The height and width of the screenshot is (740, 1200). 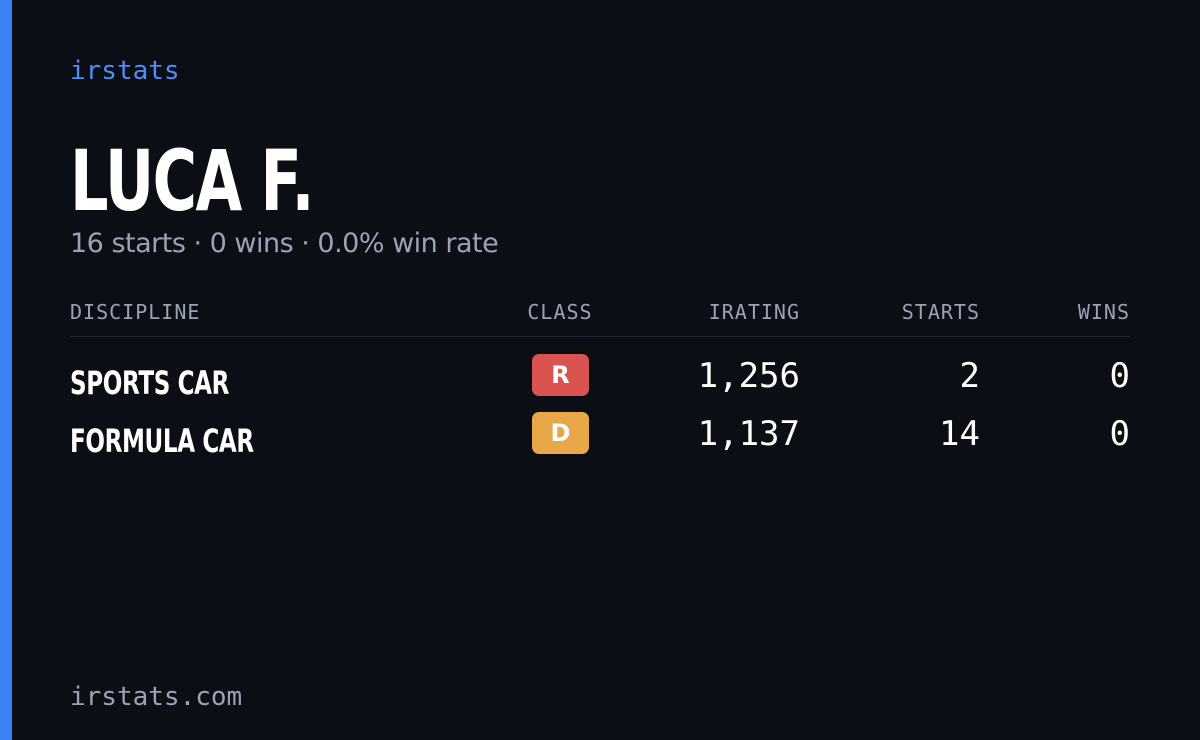 What do you see at coordinates (284, 243) in the screenshot?
I see `driver-summary: 16 starts · 0 wins · 0.0% win rate` at bounding box center [284, 243].